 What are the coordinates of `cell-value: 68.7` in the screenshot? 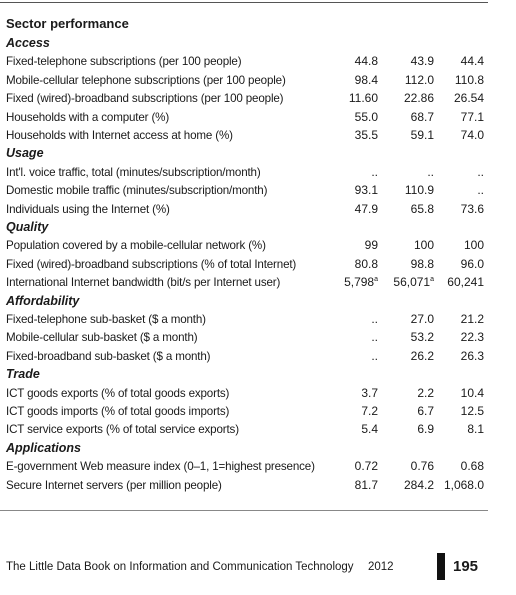 It's located at (422, 116).